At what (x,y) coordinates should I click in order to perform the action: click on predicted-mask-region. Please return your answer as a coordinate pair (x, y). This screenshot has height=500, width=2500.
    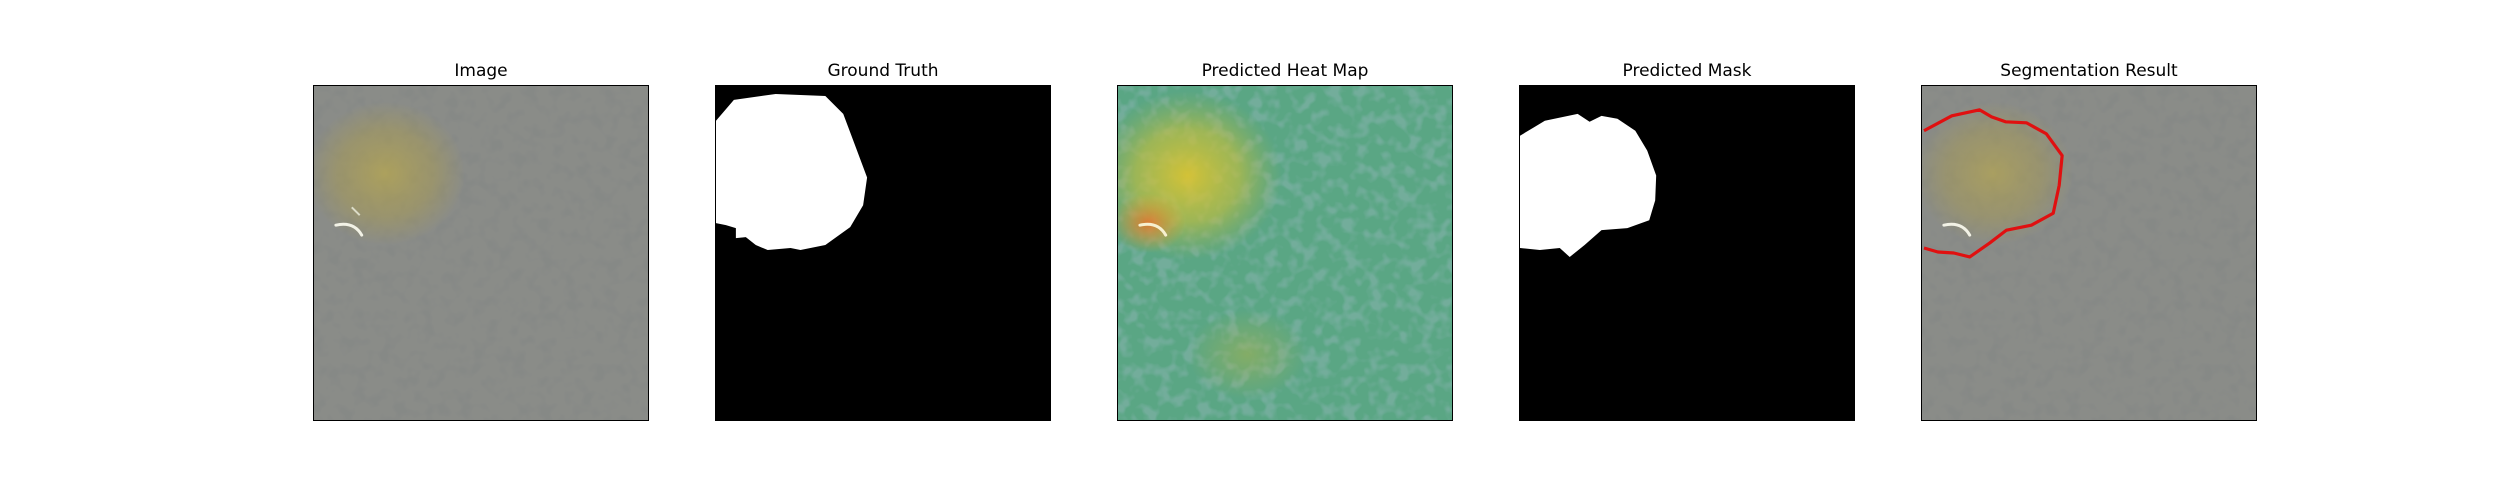
    Looking at the image, I should click on (1588, 185).